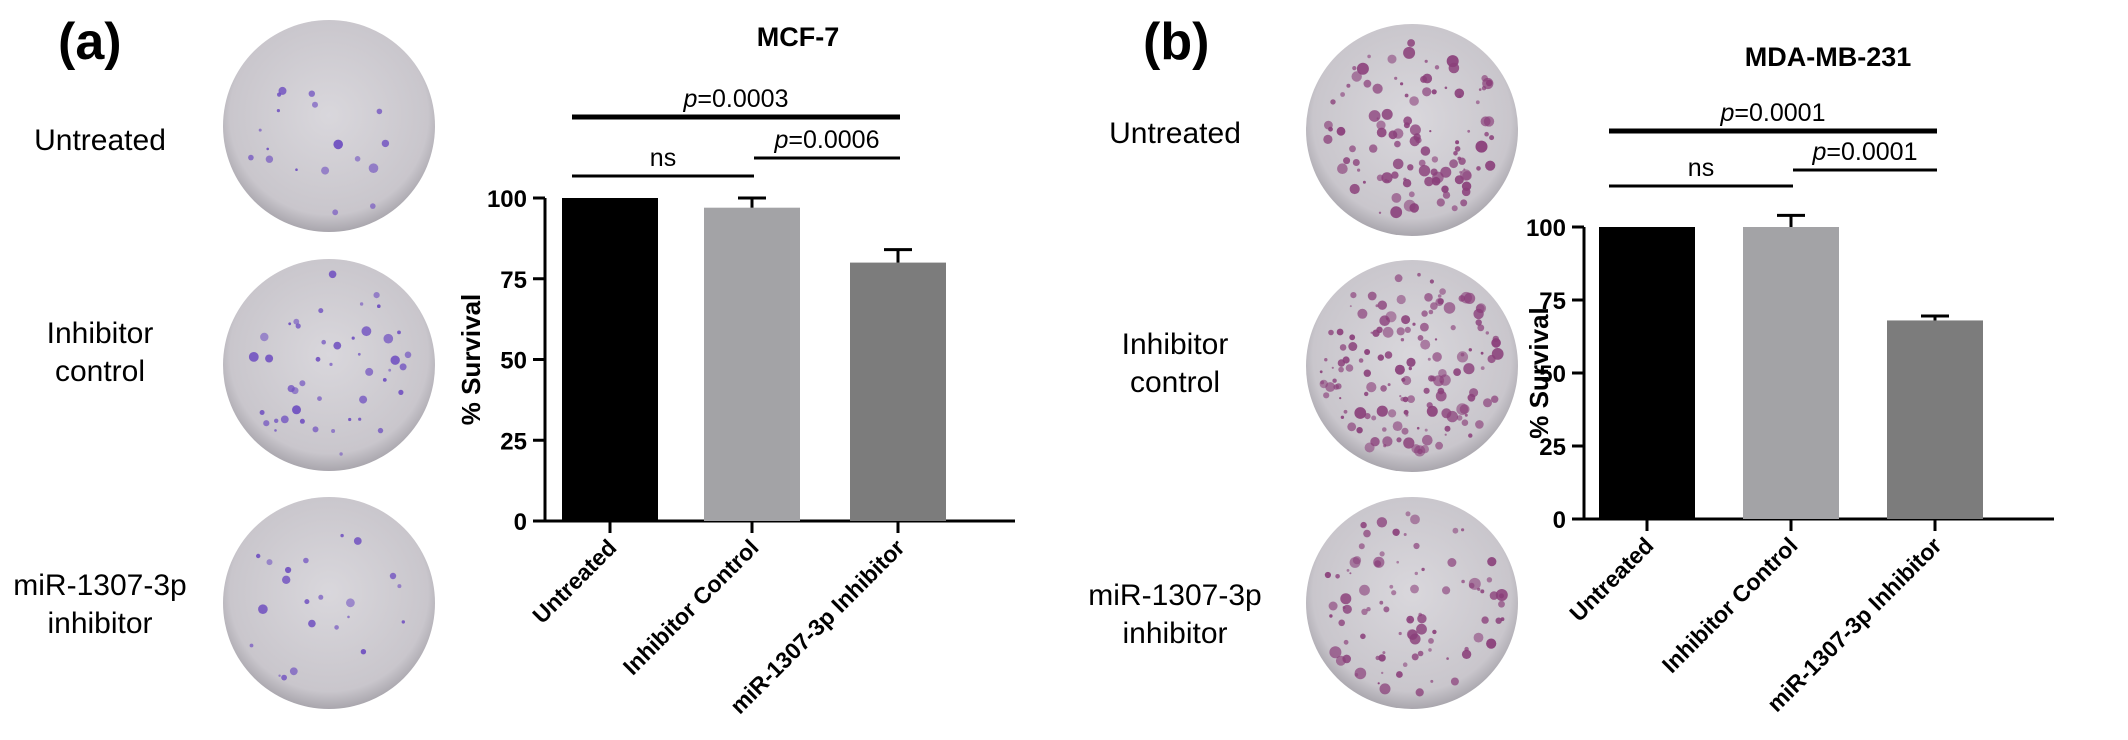 The width and height of the screenshot is (2128, 740). I want to click on panel-b-row-label-untreated: Untreated, so click(1175, 134).